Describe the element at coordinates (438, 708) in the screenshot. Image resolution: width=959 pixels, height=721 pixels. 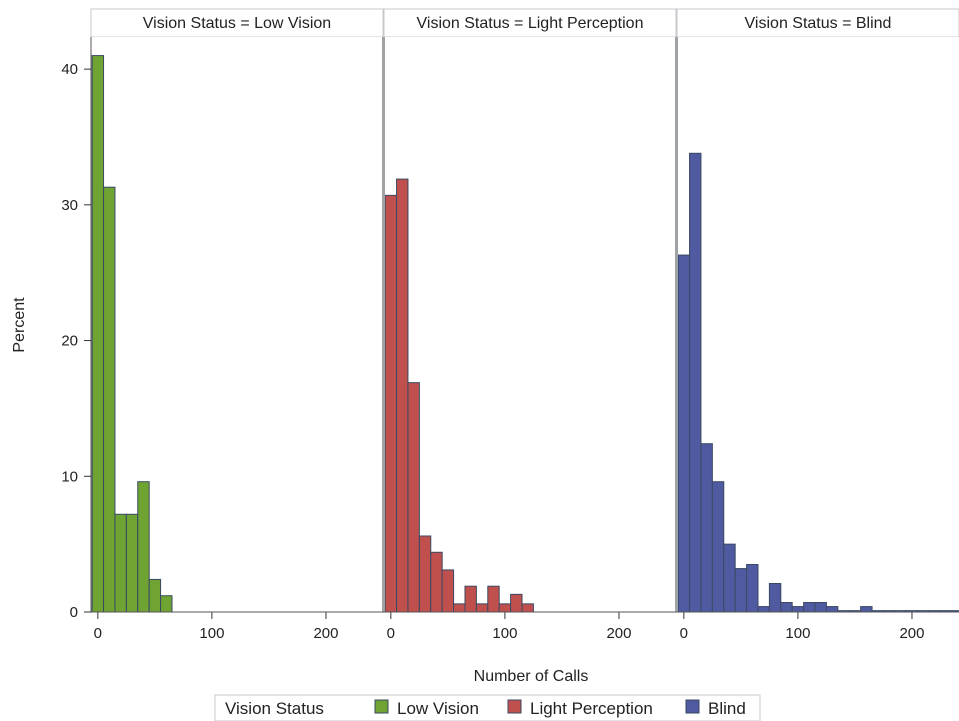
I see `legend-label: Low Vision` at that location.